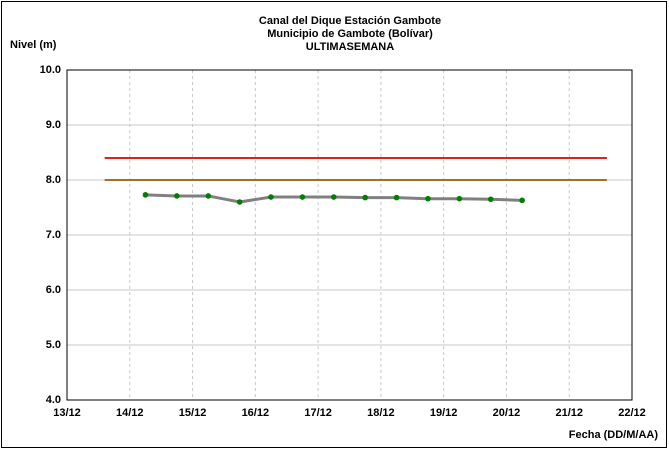 This screenshot has width=669, height=455. What do you see at coordinates (53, 290) in the screenshot?
I see `y-tick-label: 6.0` at bounding box center [53, 290].